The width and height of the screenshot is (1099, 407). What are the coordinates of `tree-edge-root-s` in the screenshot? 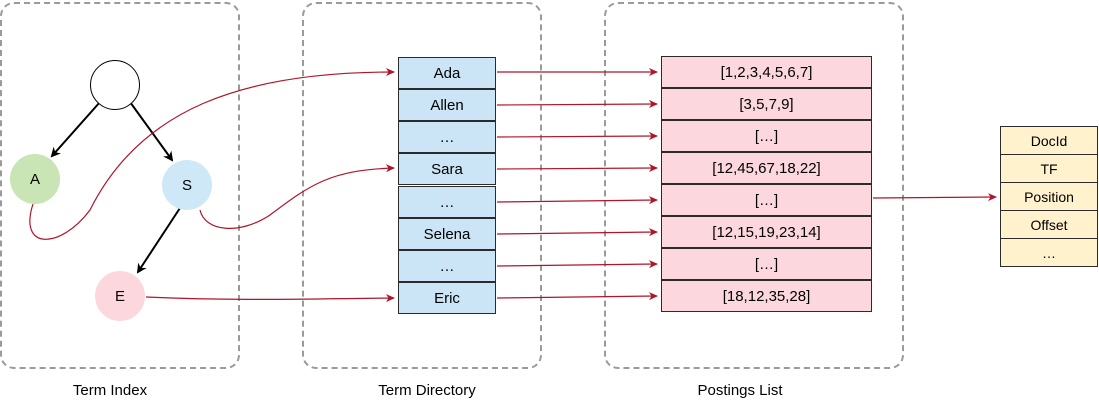 It's located at (151, 131).